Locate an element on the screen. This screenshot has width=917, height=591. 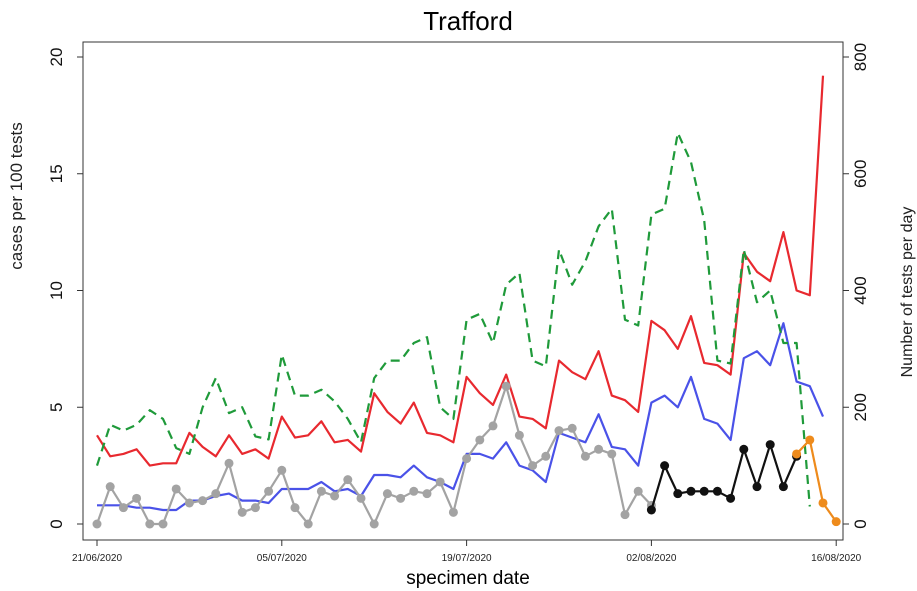
x-tick-label: 21/06/2020 is located at coordinates (97, 558).